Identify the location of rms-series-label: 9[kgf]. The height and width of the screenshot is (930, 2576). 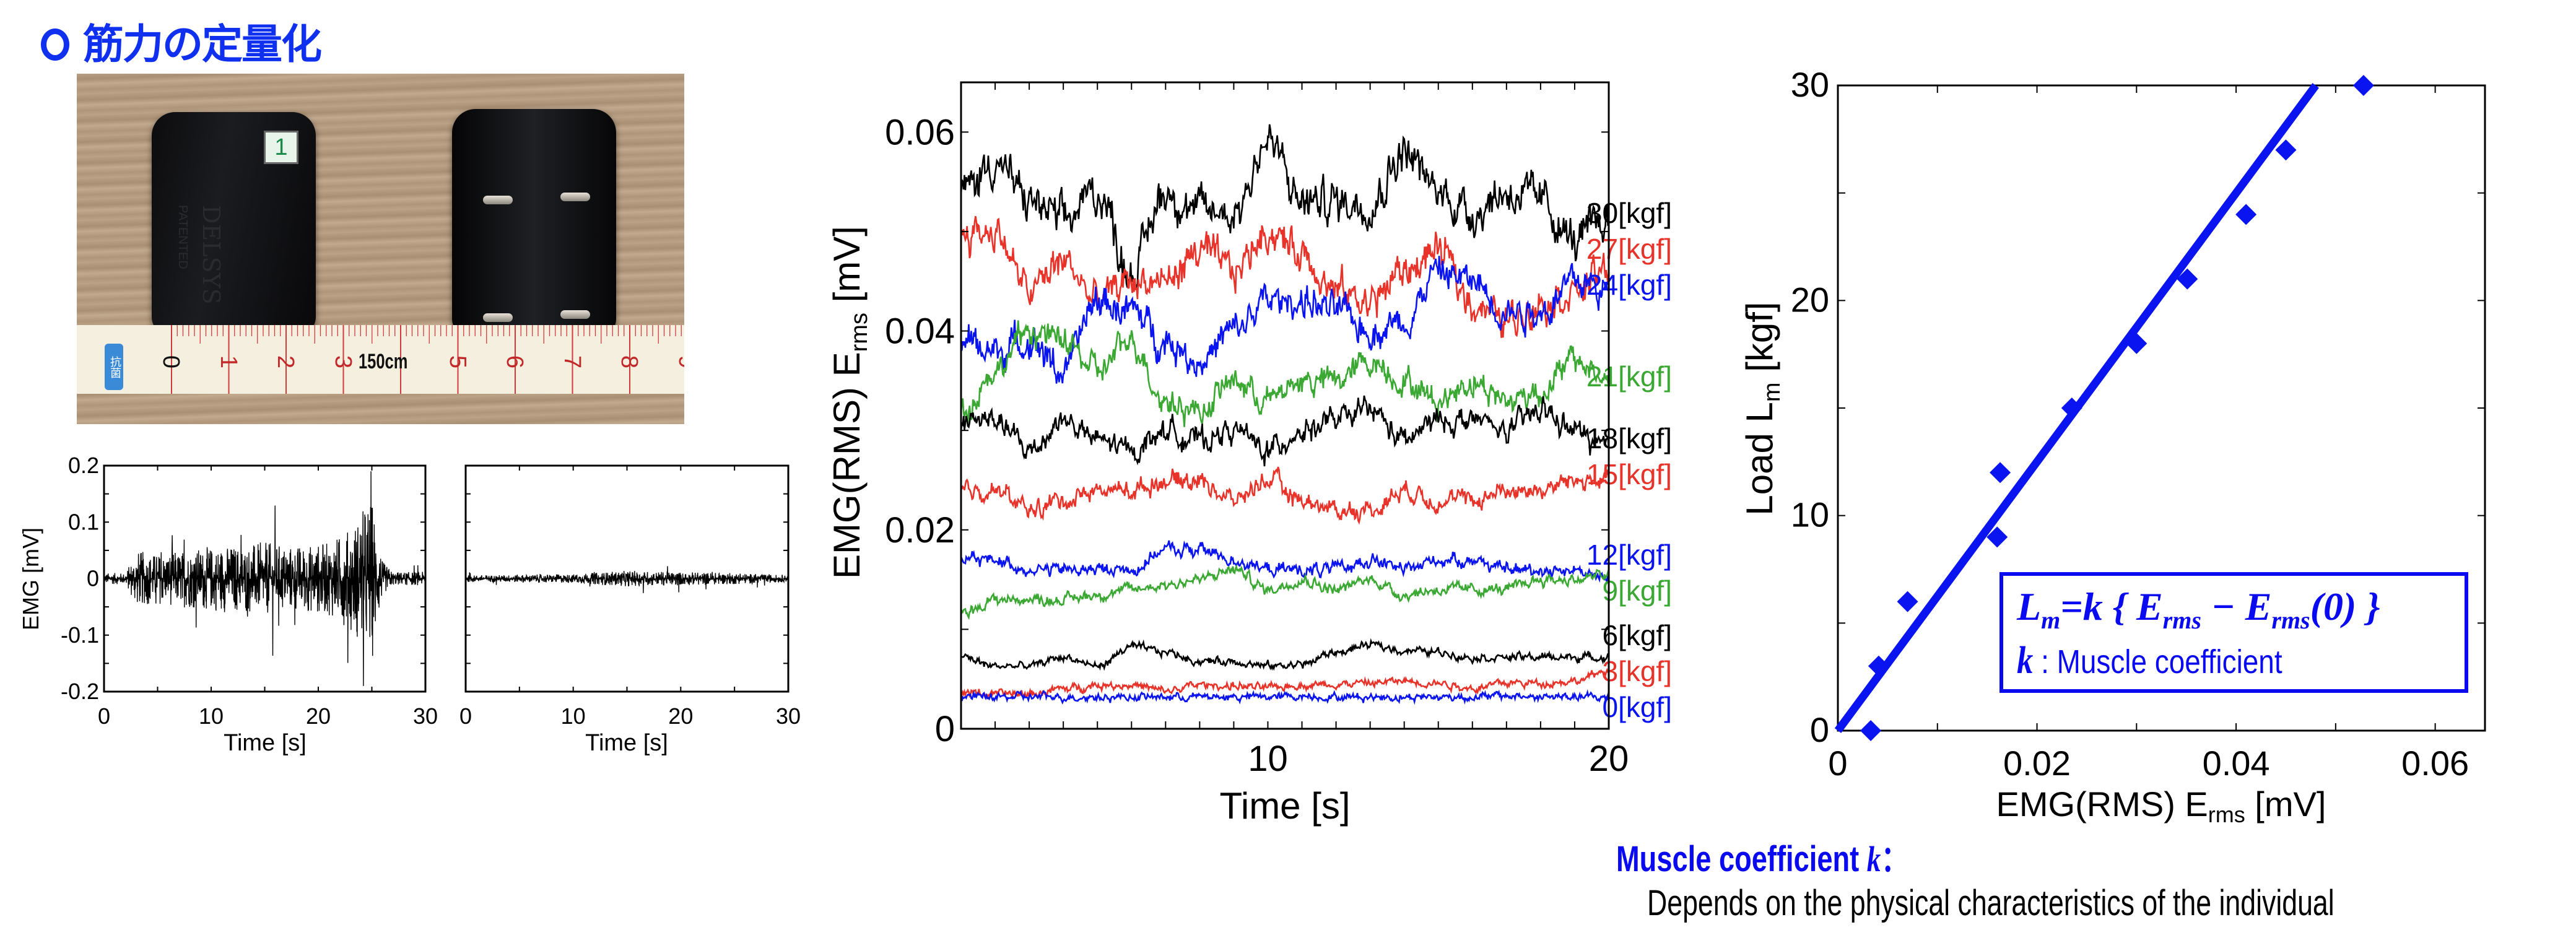
(1637, 591).